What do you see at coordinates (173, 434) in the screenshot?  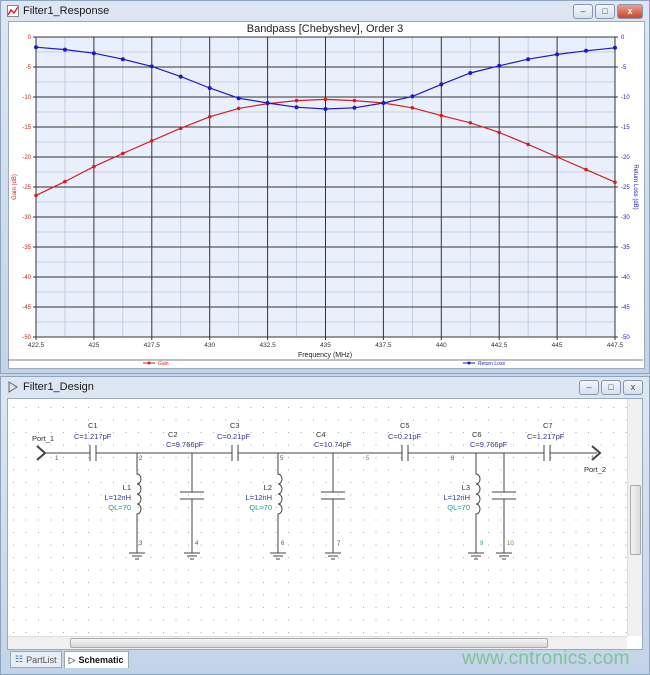 I see `c2-name: C2` at bounding box center [173, 434].